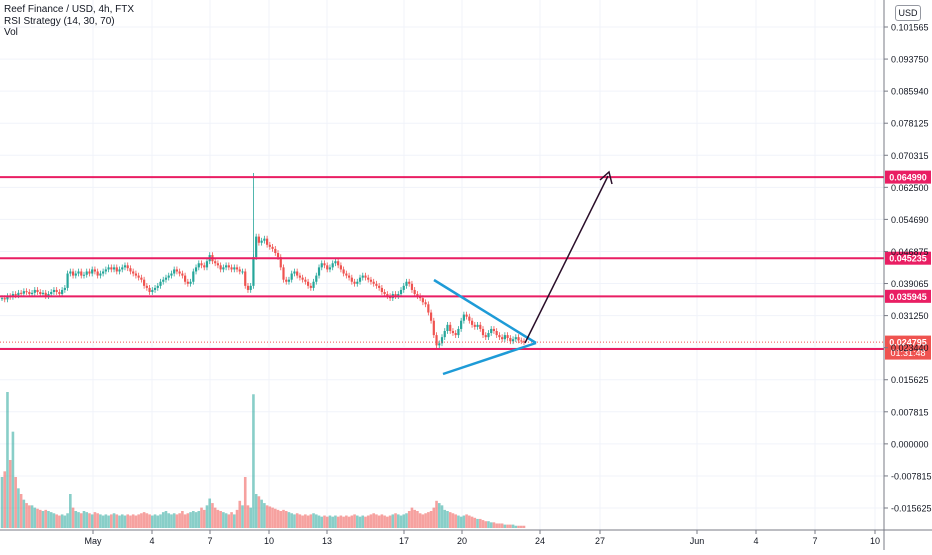  I want to click on y-tick-label: 0.039065, so click(910, 284).